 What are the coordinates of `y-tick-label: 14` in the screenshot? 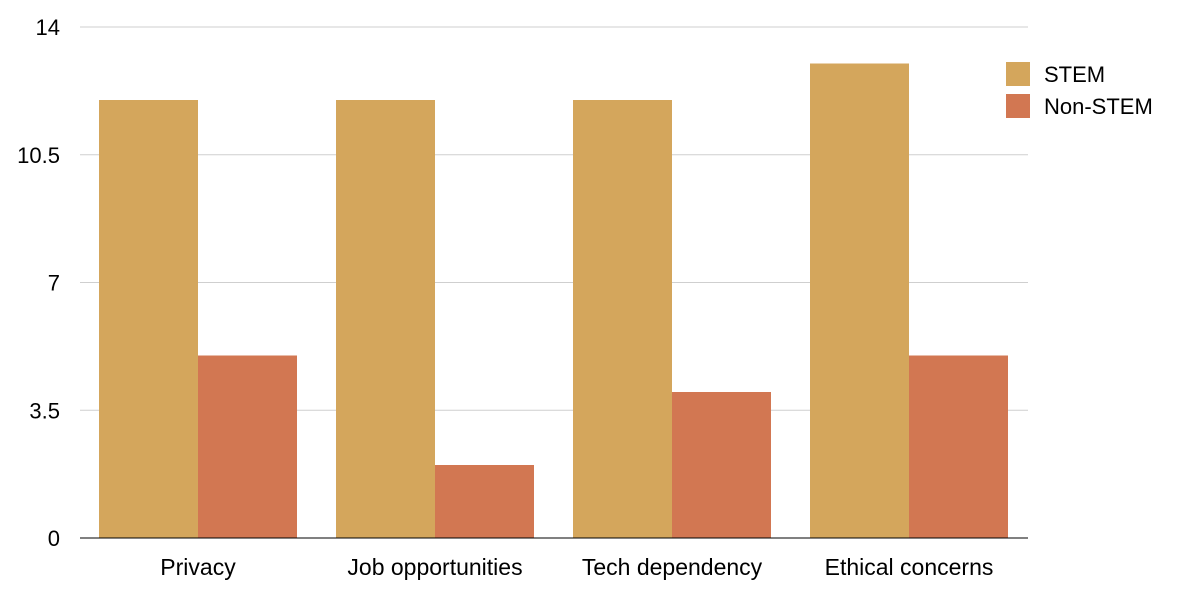 It's located at (48, 27).